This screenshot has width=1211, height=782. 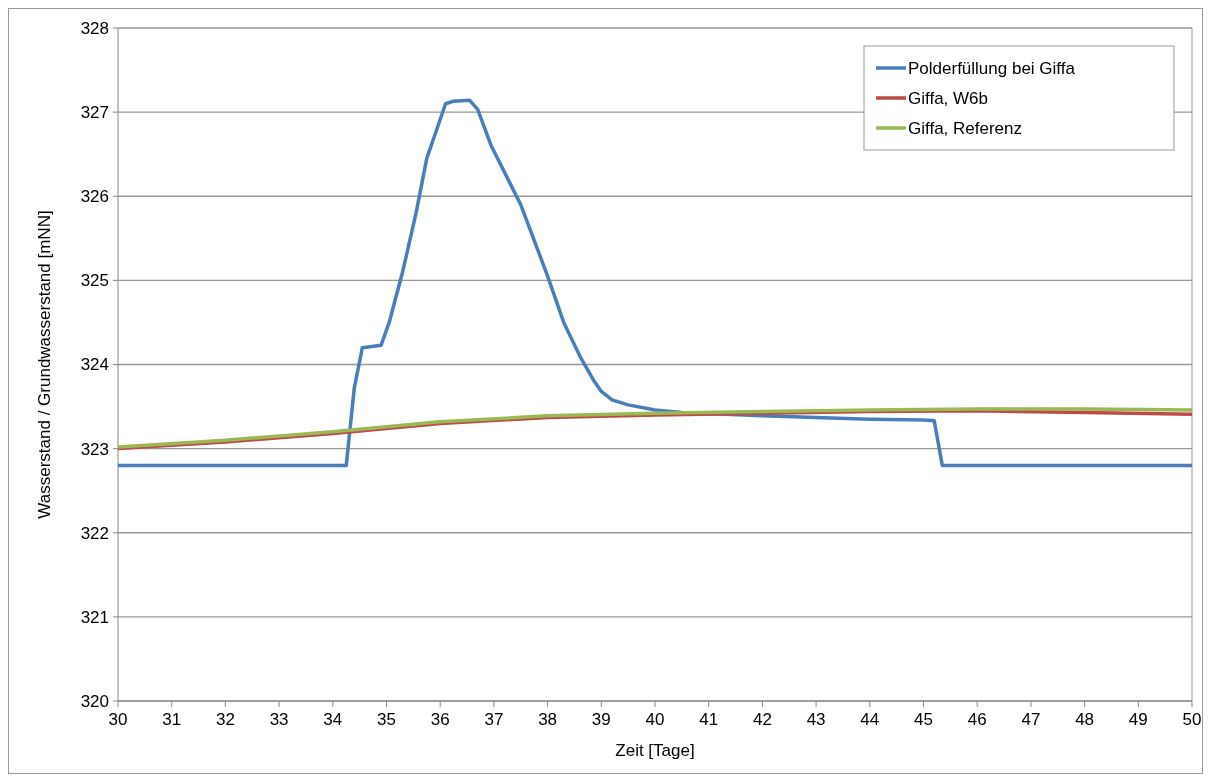 What do you see at coordinates (172, 719) in the screenshot?
I see `x-tick-label: 31` at bounding box center [172, 719].